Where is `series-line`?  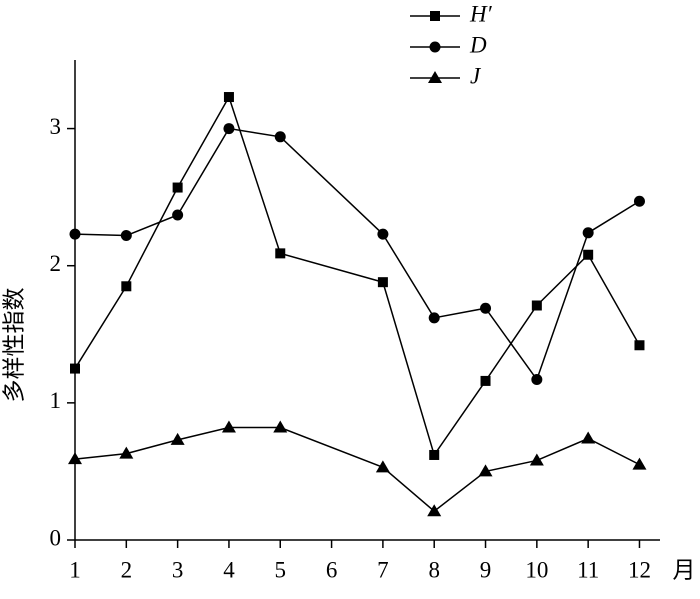
series-line is located at coordinates (357, 469).